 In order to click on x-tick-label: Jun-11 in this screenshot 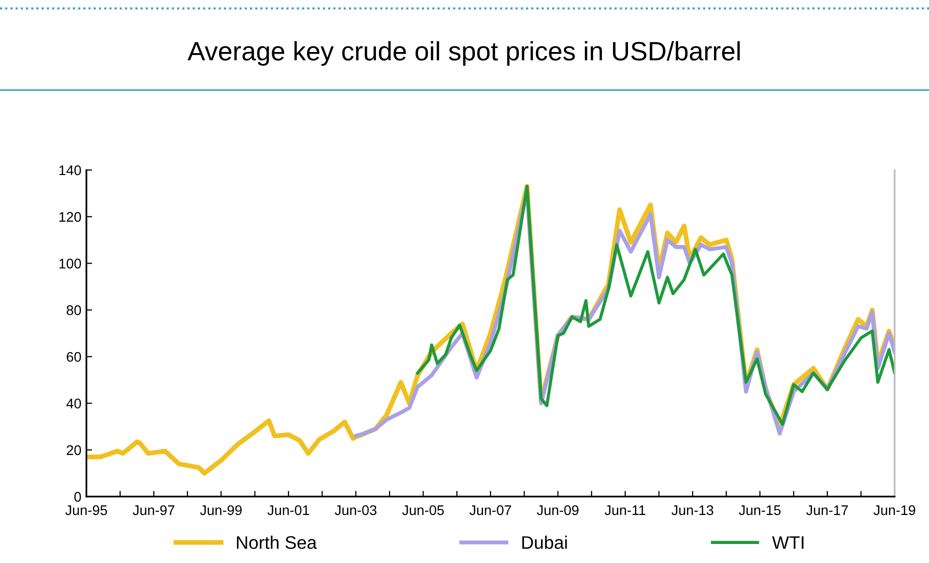, I will do `click(625, 510)`.